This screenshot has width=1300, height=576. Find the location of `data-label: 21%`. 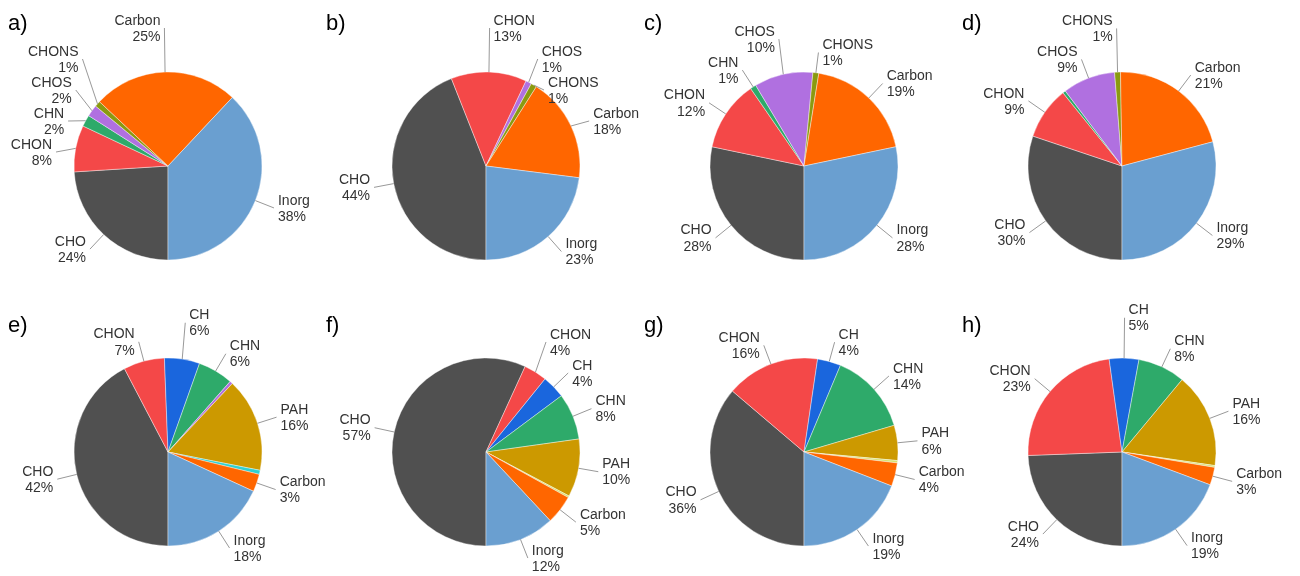

data-label: 21% is located at coordinates (1208, 82).